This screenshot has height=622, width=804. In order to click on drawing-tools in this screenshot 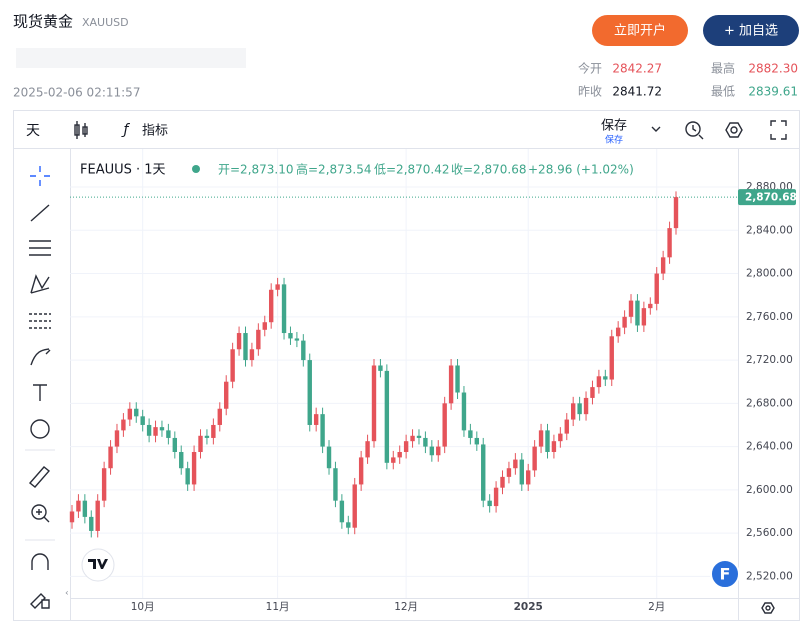, I will do `click(39, 387)`.